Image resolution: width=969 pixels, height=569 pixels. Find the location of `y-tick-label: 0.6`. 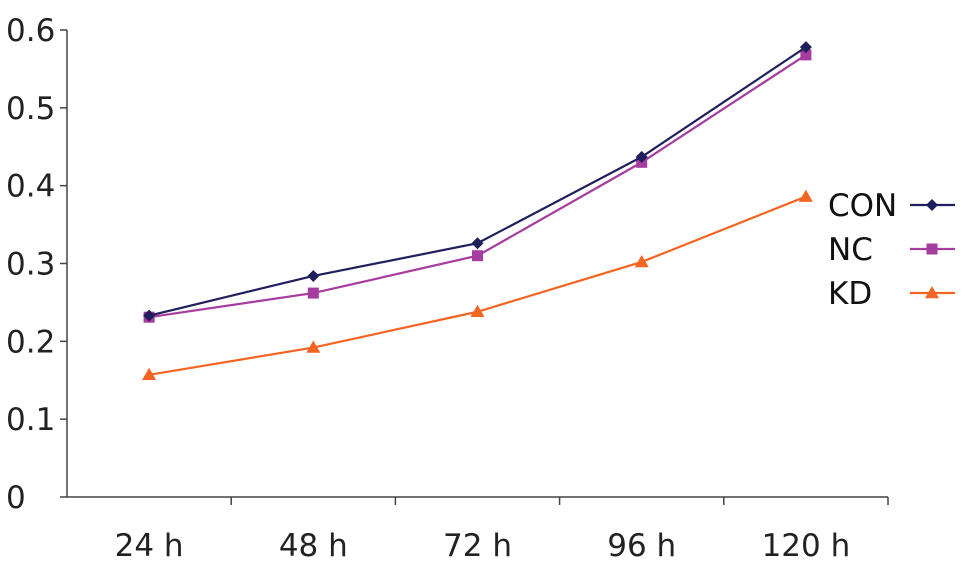

y-tick-label: 0.6 is located at coordinates (30, 31).